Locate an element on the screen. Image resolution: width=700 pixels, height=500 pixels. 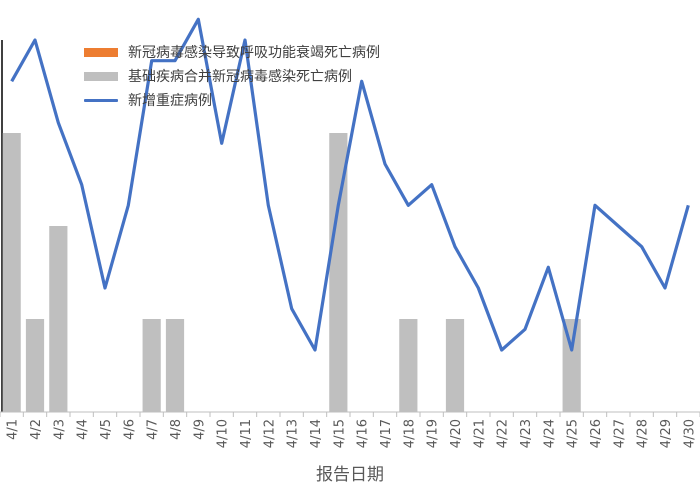
x-tick-label: 4/10 is located at coordinates (223, 433).